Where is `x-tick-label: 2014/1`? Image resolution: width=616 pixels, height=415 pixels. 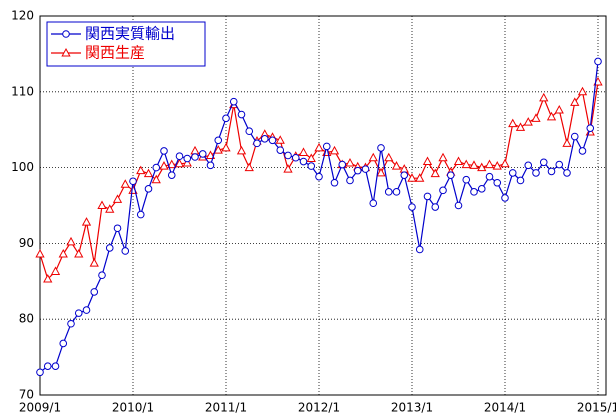 x-tick-label: 2014/1 is located at coordinates (505, 408).